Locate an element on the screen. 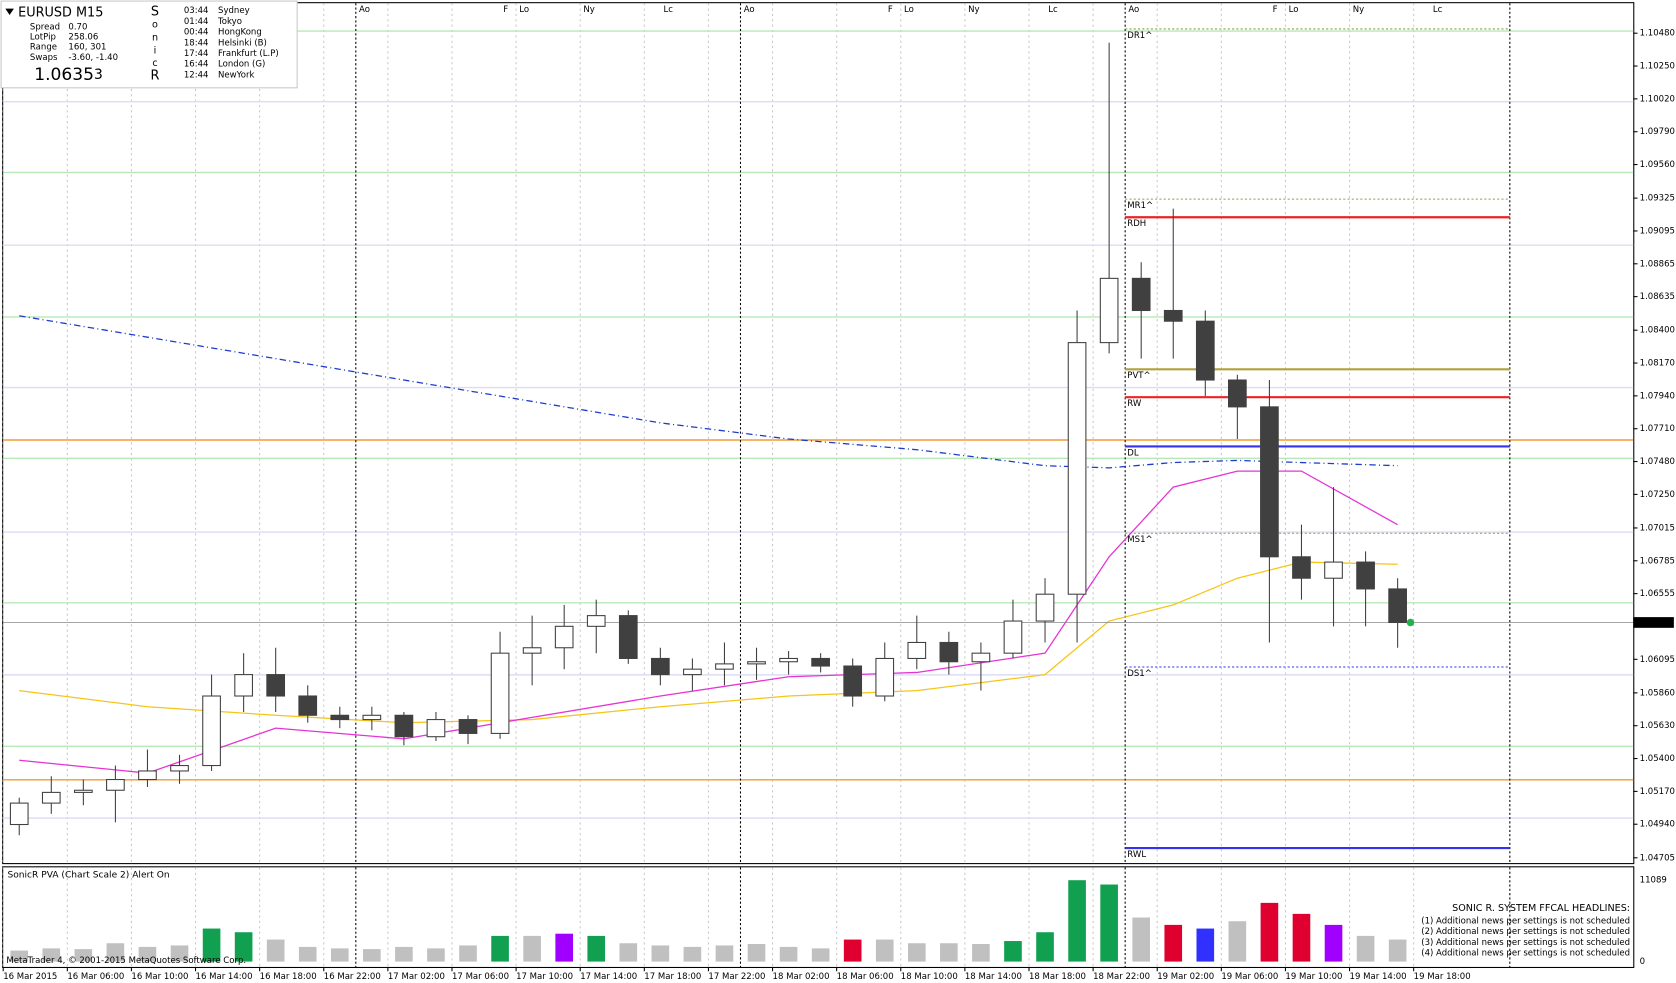 The image size is (1676, 983). x-tick-label: 19 Mar 14:00 is located at coordinates (1378, 977).